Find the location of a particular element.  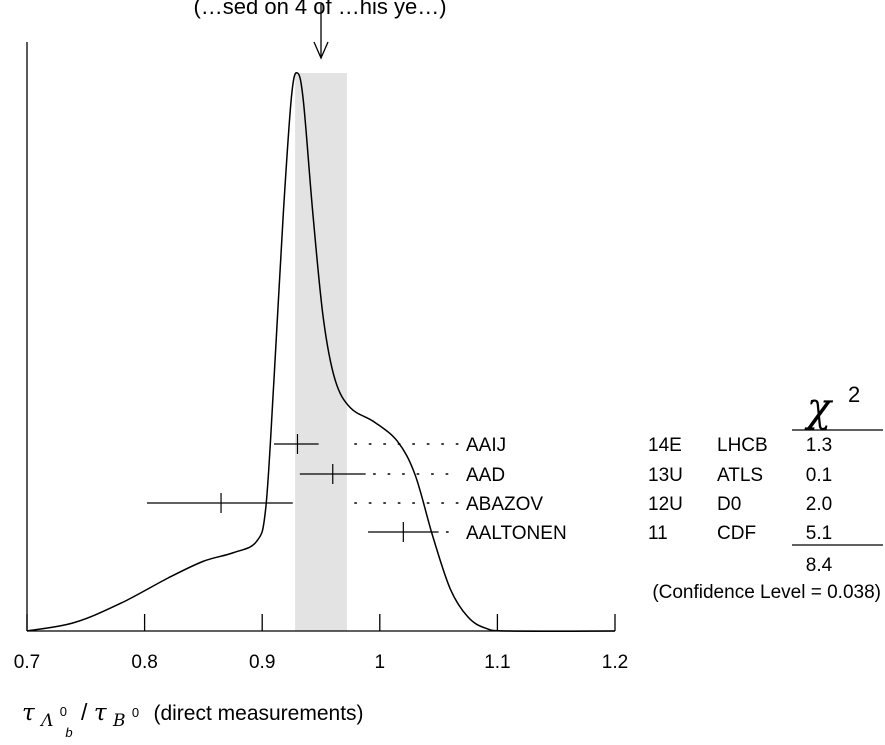

experiment-label: CDF is located at coordinates (736, 533).